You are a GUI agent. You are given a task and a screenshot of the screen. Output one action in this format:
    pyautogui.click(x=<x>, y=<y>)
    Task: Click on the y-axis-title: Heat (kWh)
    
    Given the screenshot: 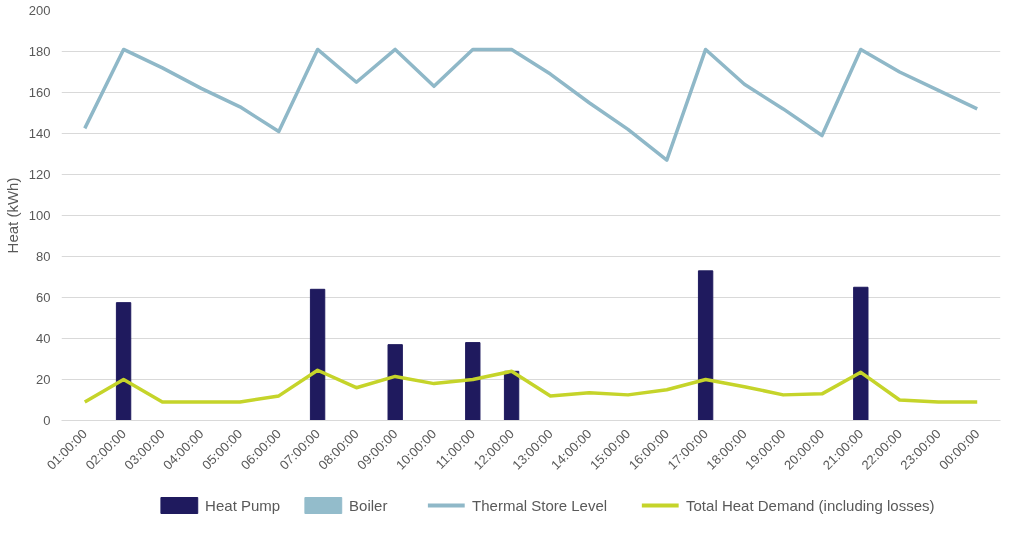 What is the action you would take?
    pyautogui.click(x=12, y=215)
    